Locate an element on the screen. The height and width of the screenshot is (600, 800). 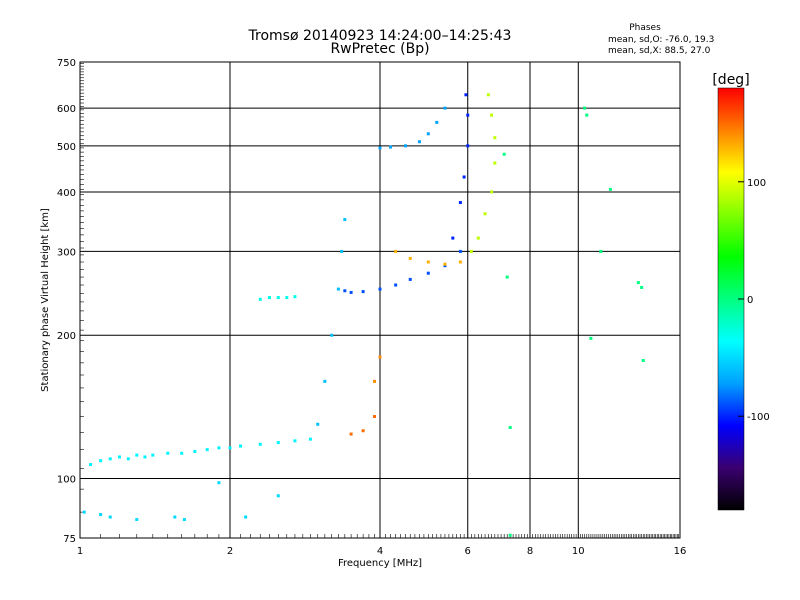
x-tick-labels: 1 2 4 6 8 10 16 is located at coordinates (382, 551).